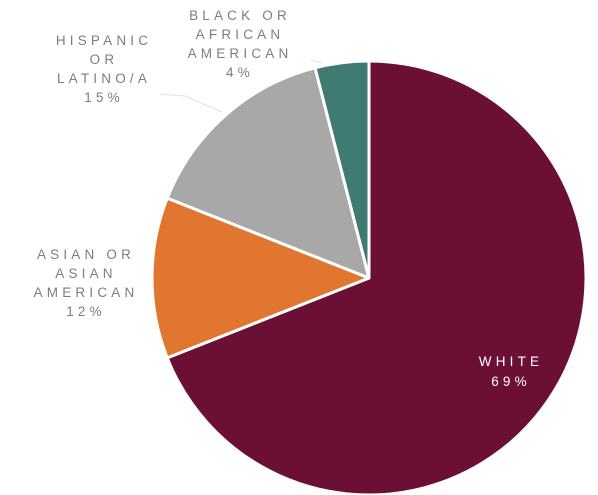  Describe the element at coordinates (511, 371) in the screenshot. I see `slice-label-0: WHITE 69%` at that location.